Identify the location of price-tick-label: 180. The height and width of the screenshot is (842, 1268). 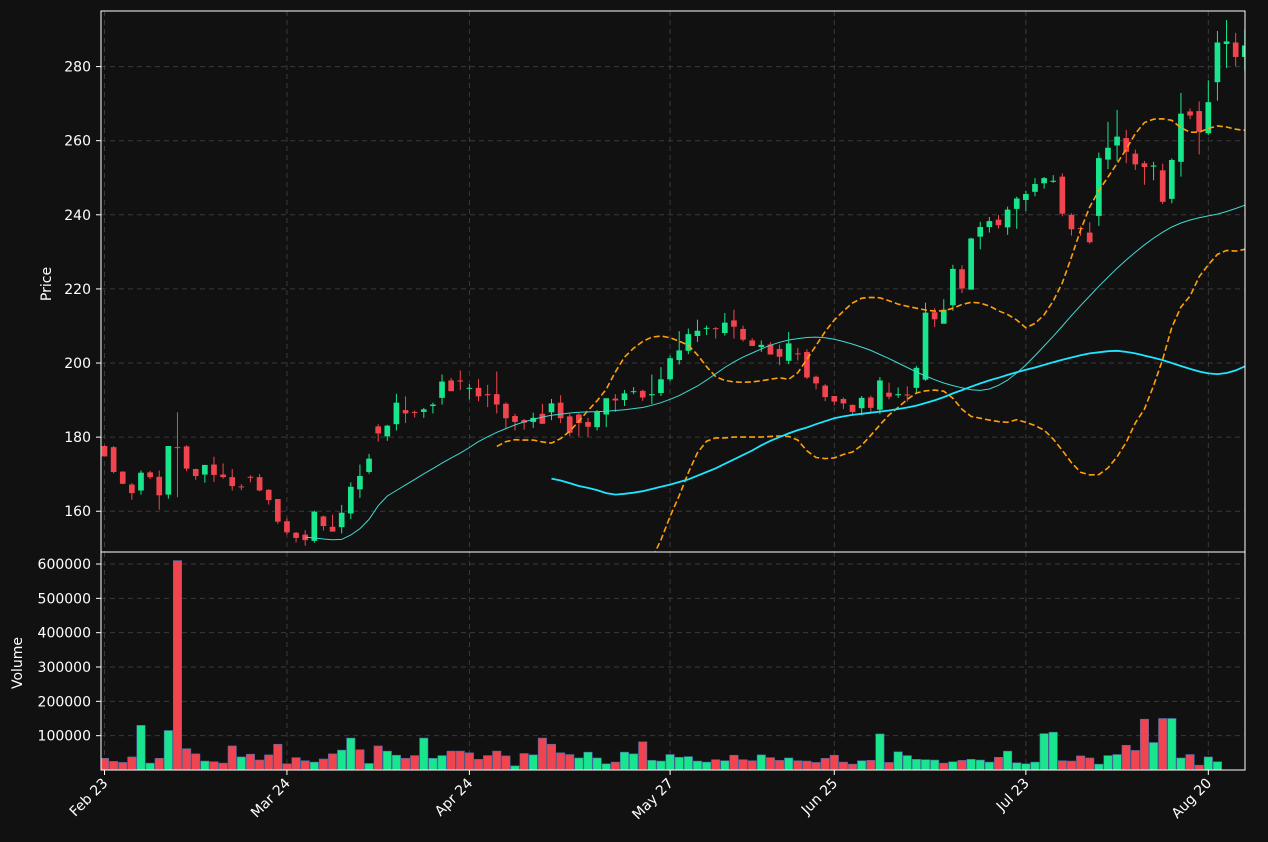
(77, 438).